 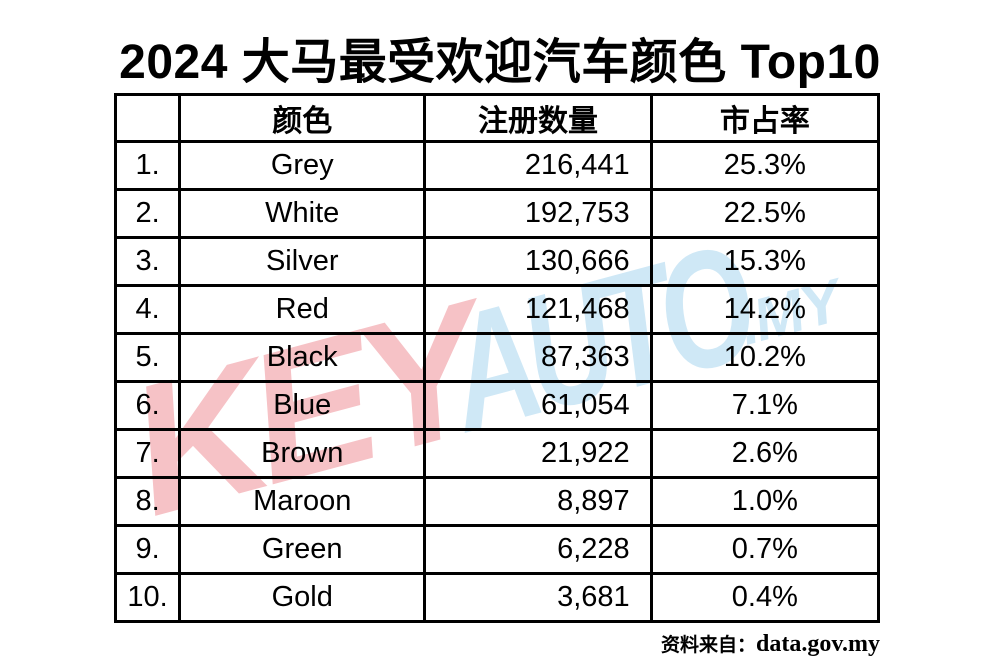 What do you see at coordinates (765, 309) in the screenshot?
I see `share-cell: 14.2%` at bounding box center [765, 309].